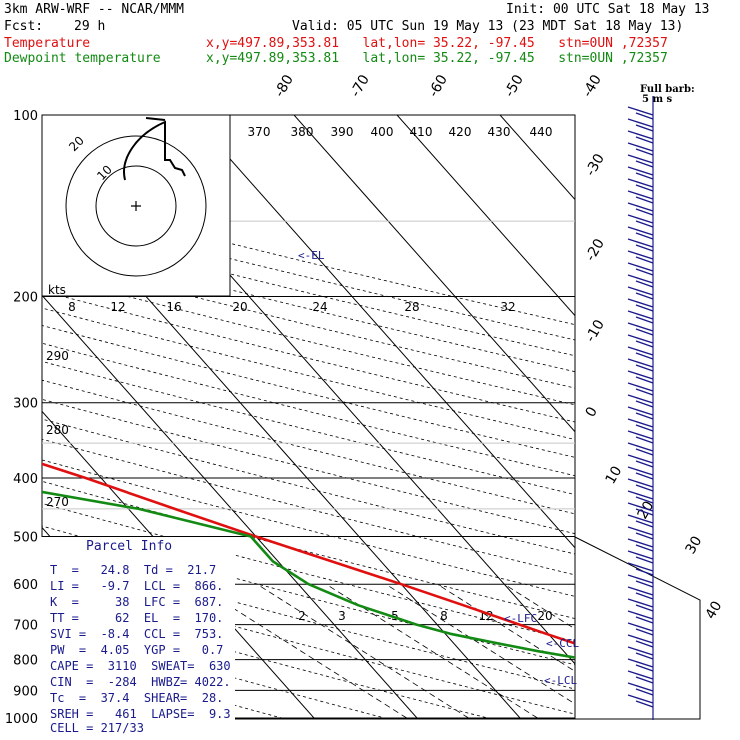  I want to click on parcel-row: K = 38 LFC = 687., so click(137, 602).